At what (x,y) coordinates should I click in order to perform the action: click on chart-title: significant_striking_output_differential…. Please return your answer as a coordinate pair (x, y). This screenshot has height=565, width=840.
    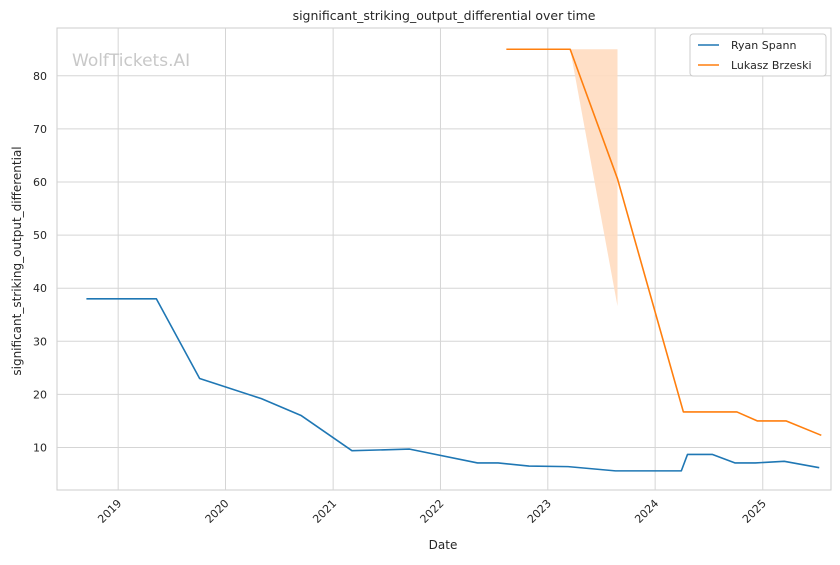
    Looking at the image, I should click on (444, 15).